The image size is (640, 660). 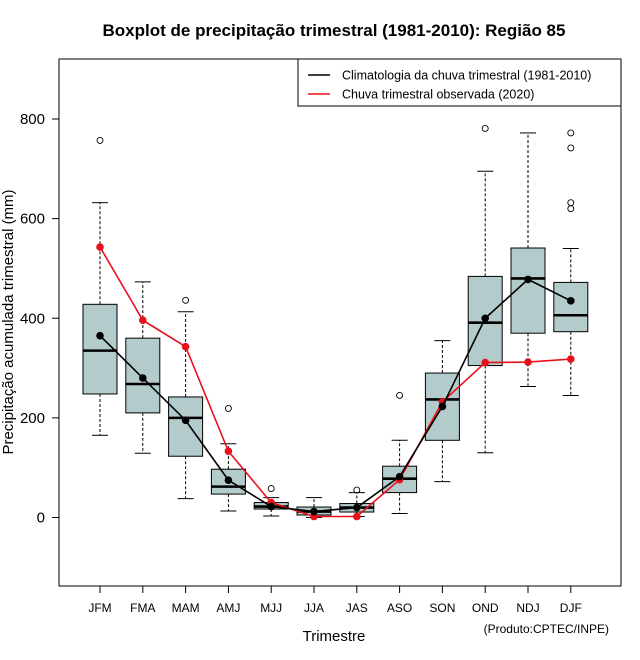 I want to click on box-ASO, so click(x=400, y=453).